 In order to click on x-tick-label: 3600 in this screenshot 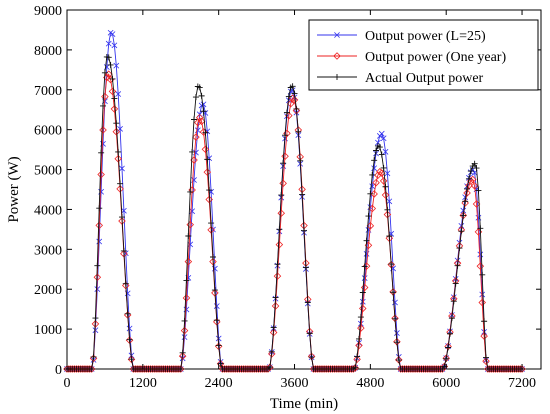, I will do `click(295, 383)`.